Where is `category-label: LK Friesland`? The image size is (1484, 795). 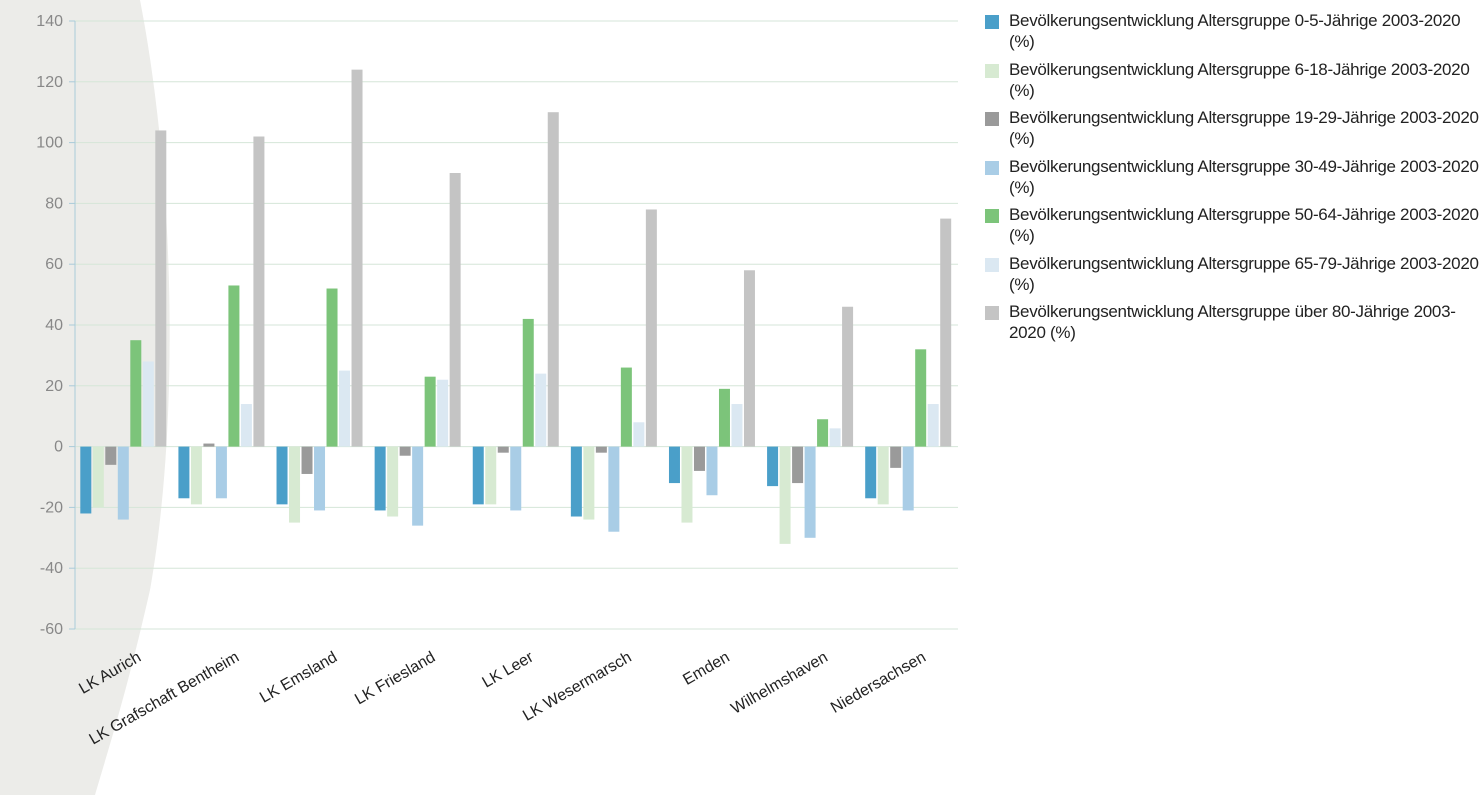 category-label: LK Friesland is located at coordinates (395, 679).